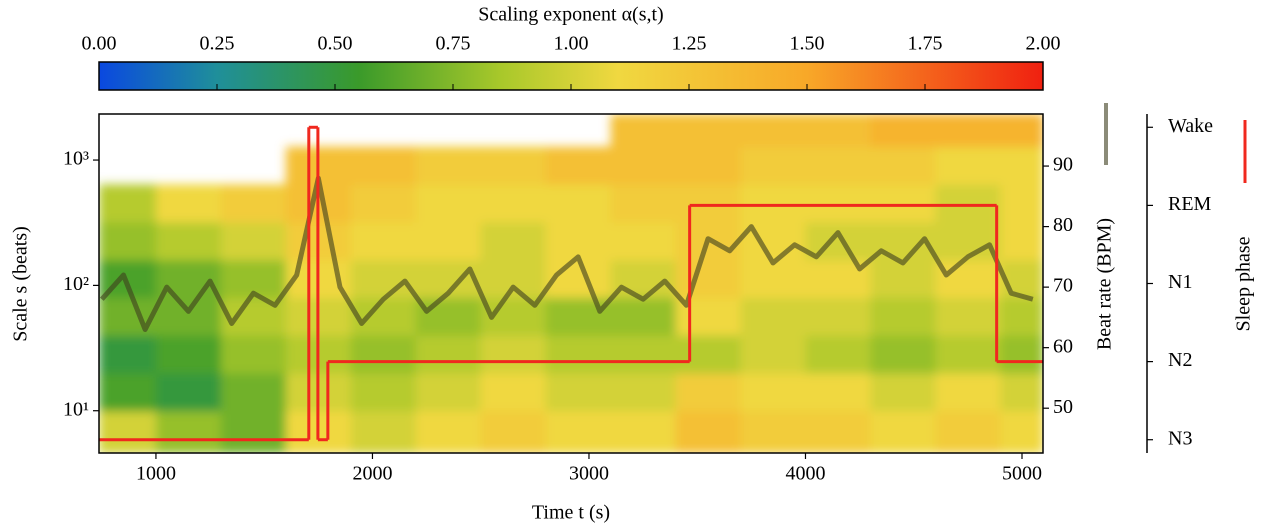 The image size is (1265, 531). What do you see at coordinates (156, 474) in the screenshot?
I see `x-tick-label: 1000` at bounding box center [156, 474].